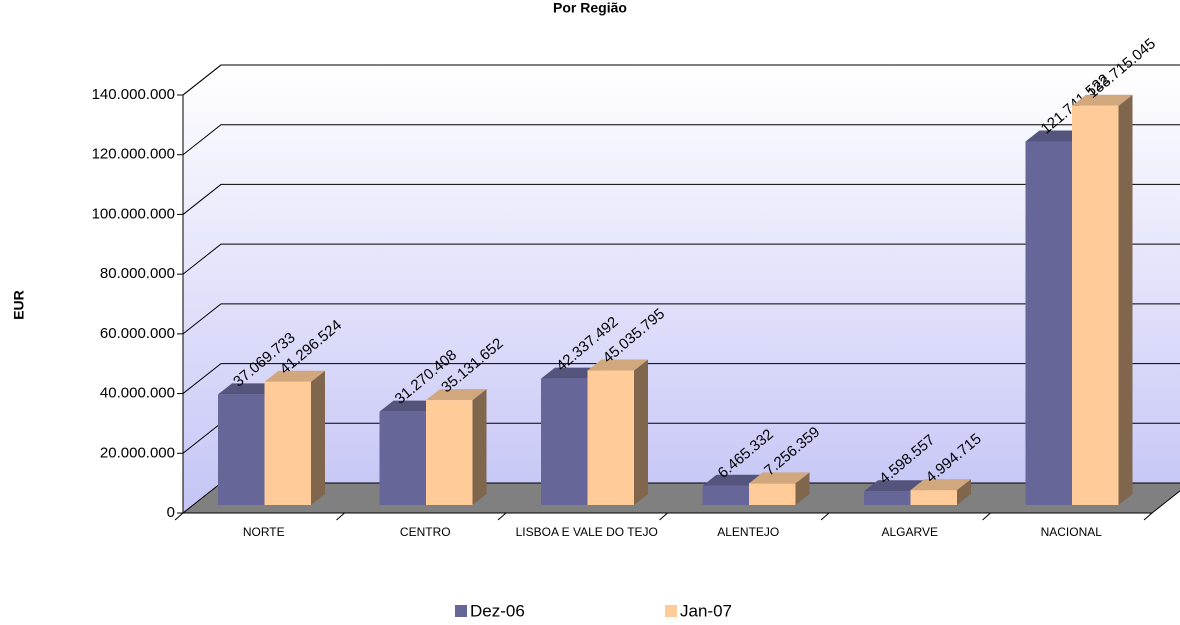 This screenshot has width=1180, height=625. I want to click on x-tick-label: NACIONAL, so click(1071, 532).